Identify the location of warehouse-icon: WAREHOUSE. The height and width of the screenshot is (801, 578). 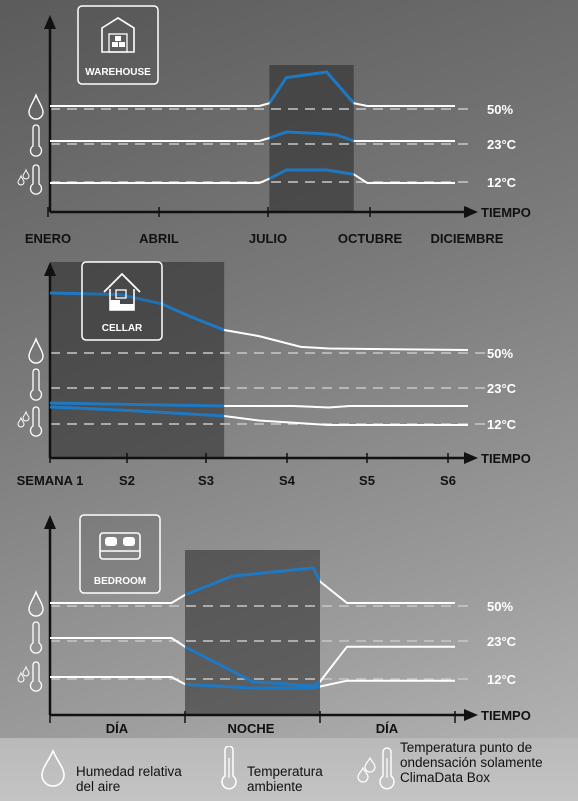
(118, 45).